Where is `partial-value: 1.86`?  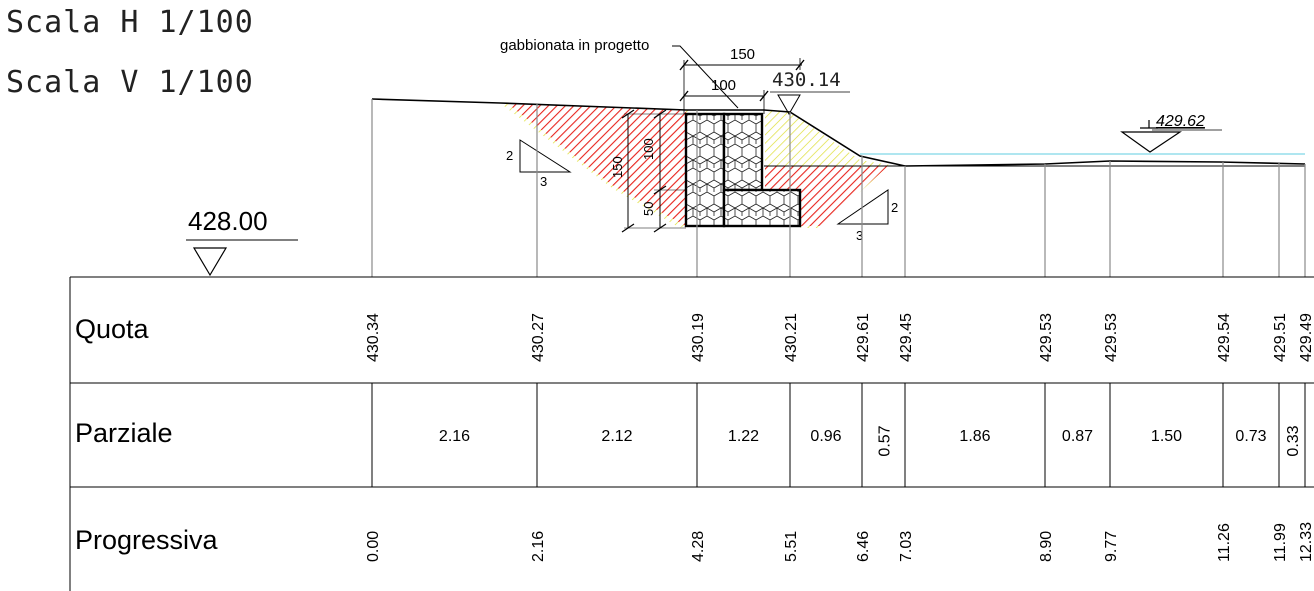 partial-value: 1.86 is located at coordinates (974, 436).